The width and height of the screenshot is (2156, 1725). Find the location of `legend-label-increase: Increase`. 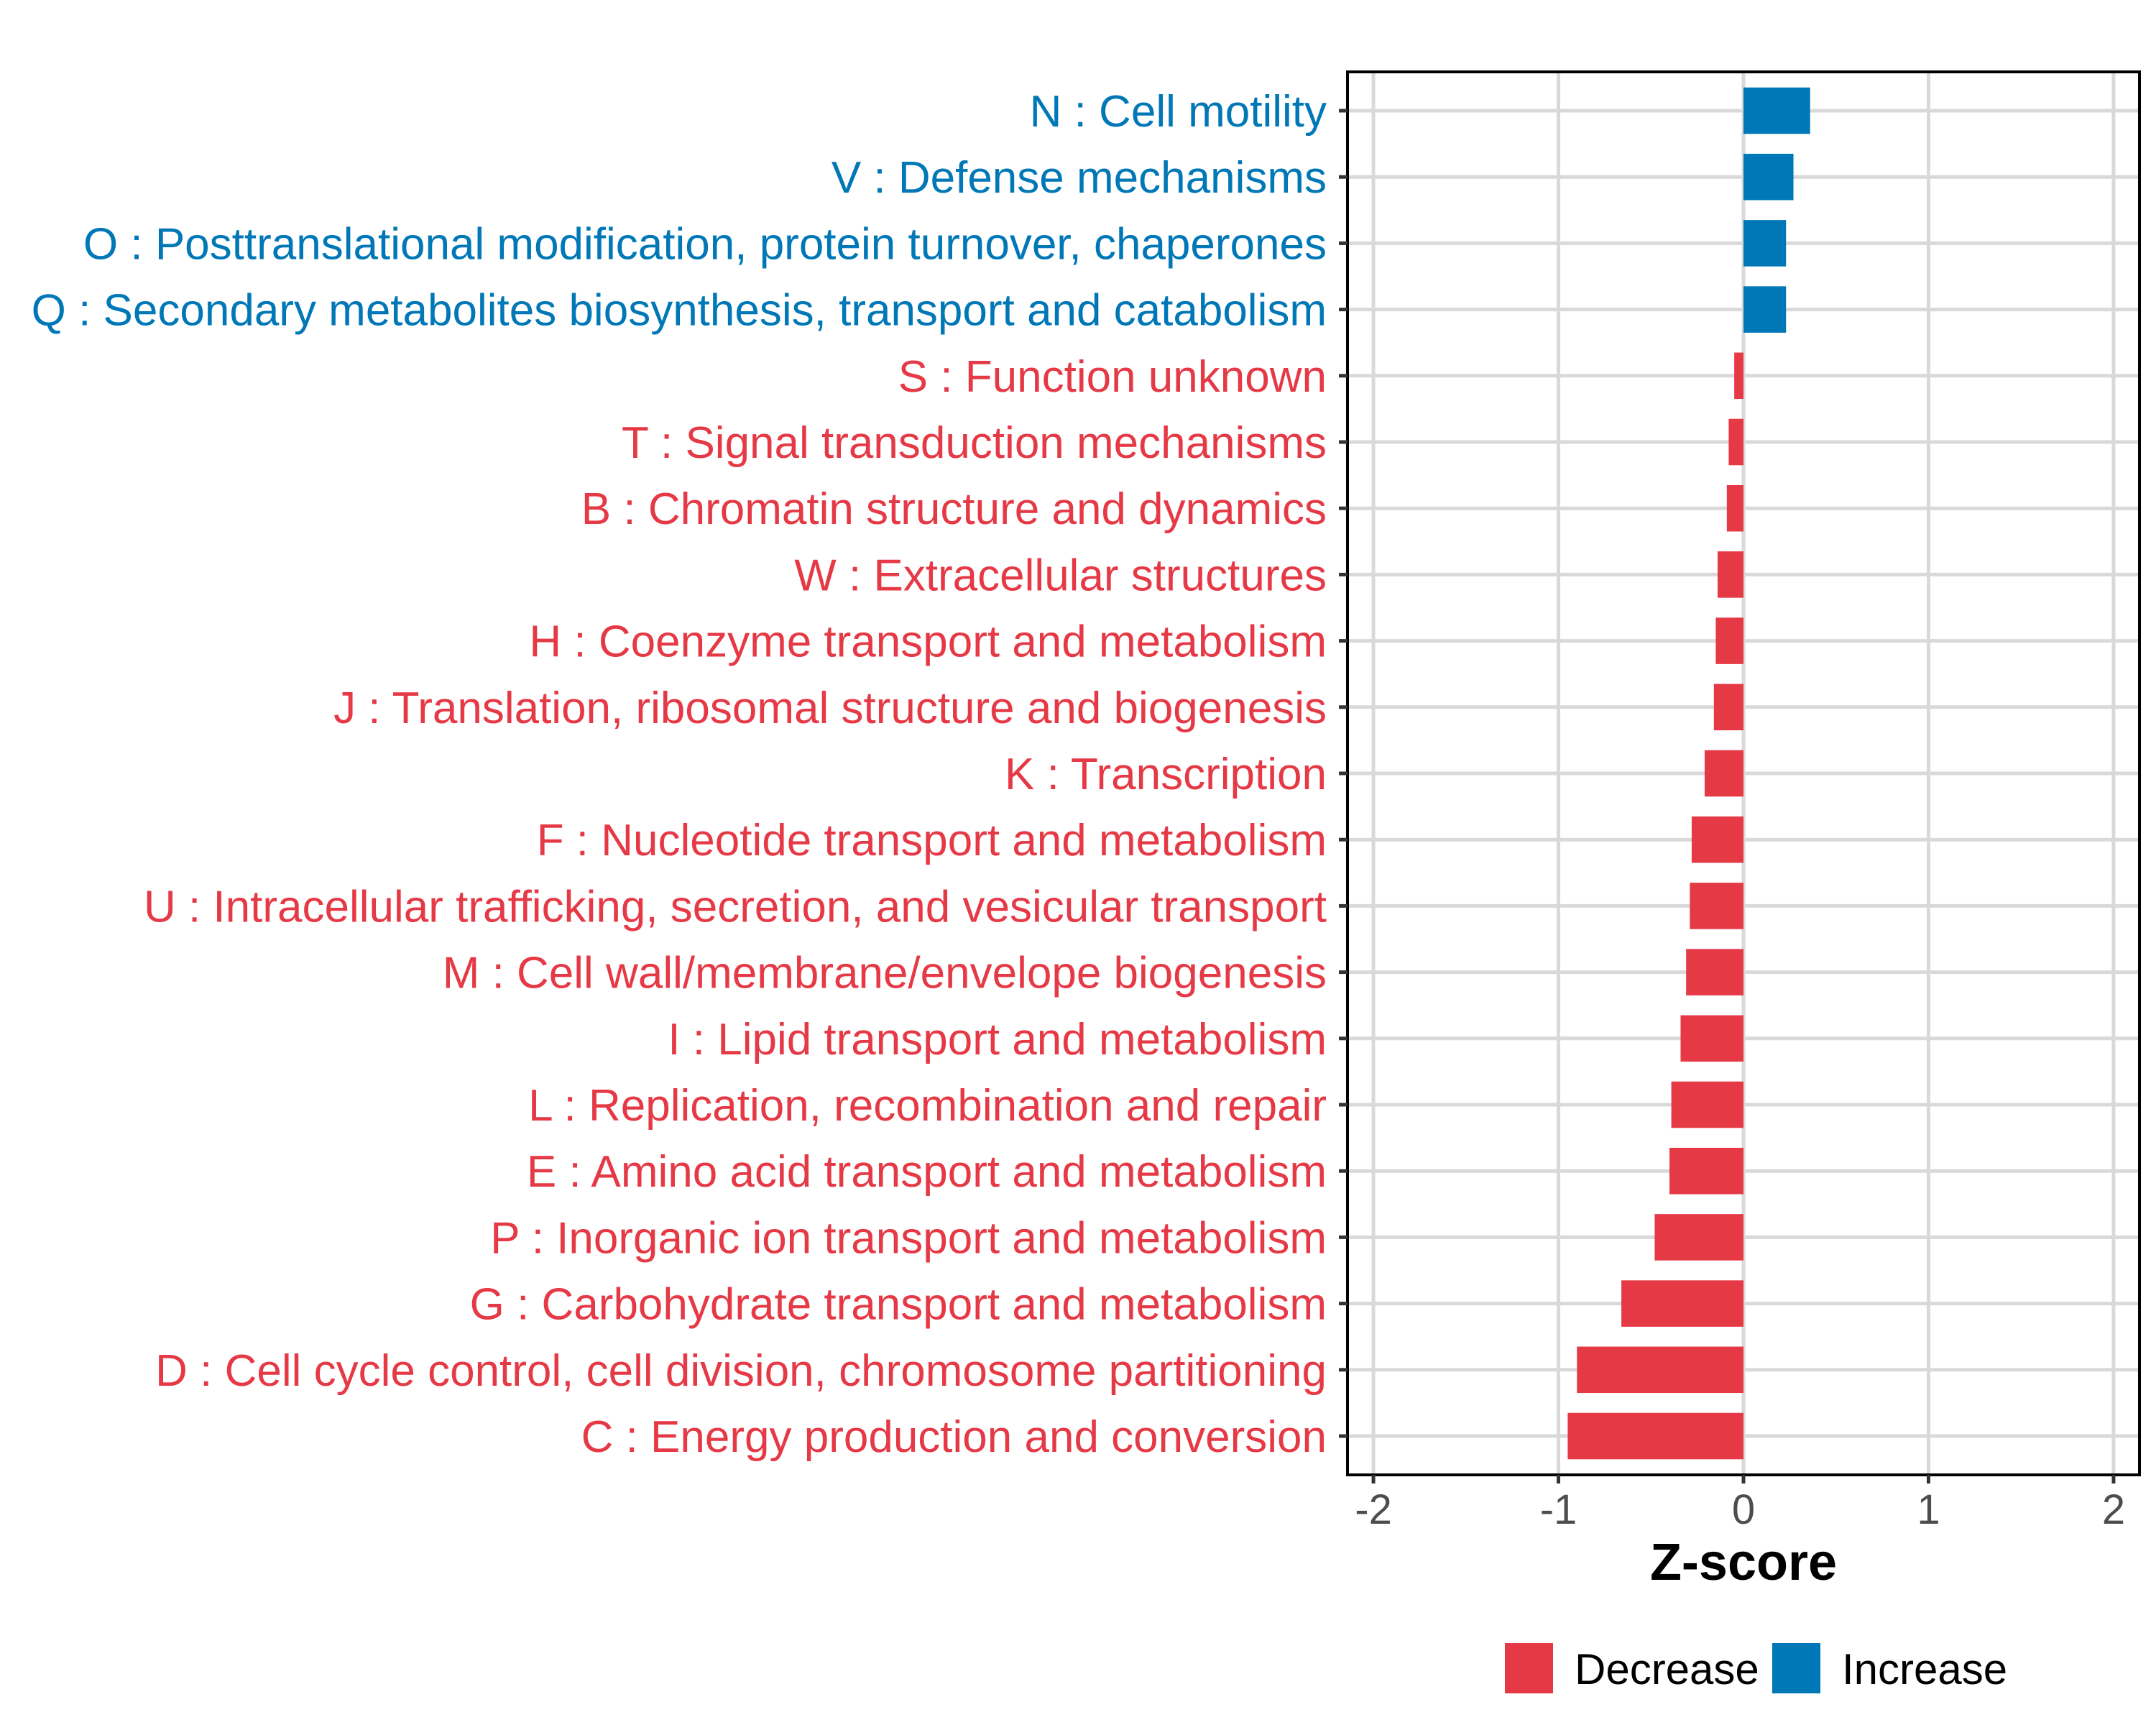

legend-label-increase: Increase is located at coordinates (1925, 1669).